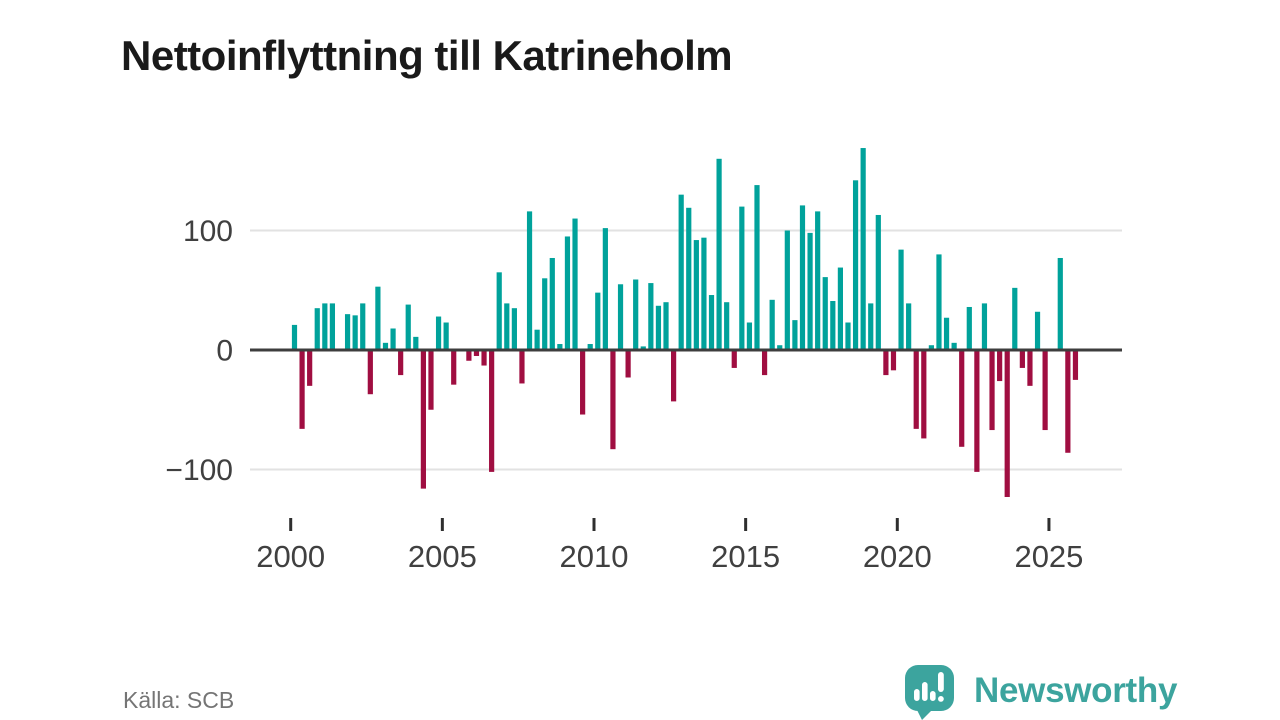 The height and width of the screenshot is (720, 1280). Describe the element at coordinates (863, 249) in the screenshot. I see `bar-q75` at that location.